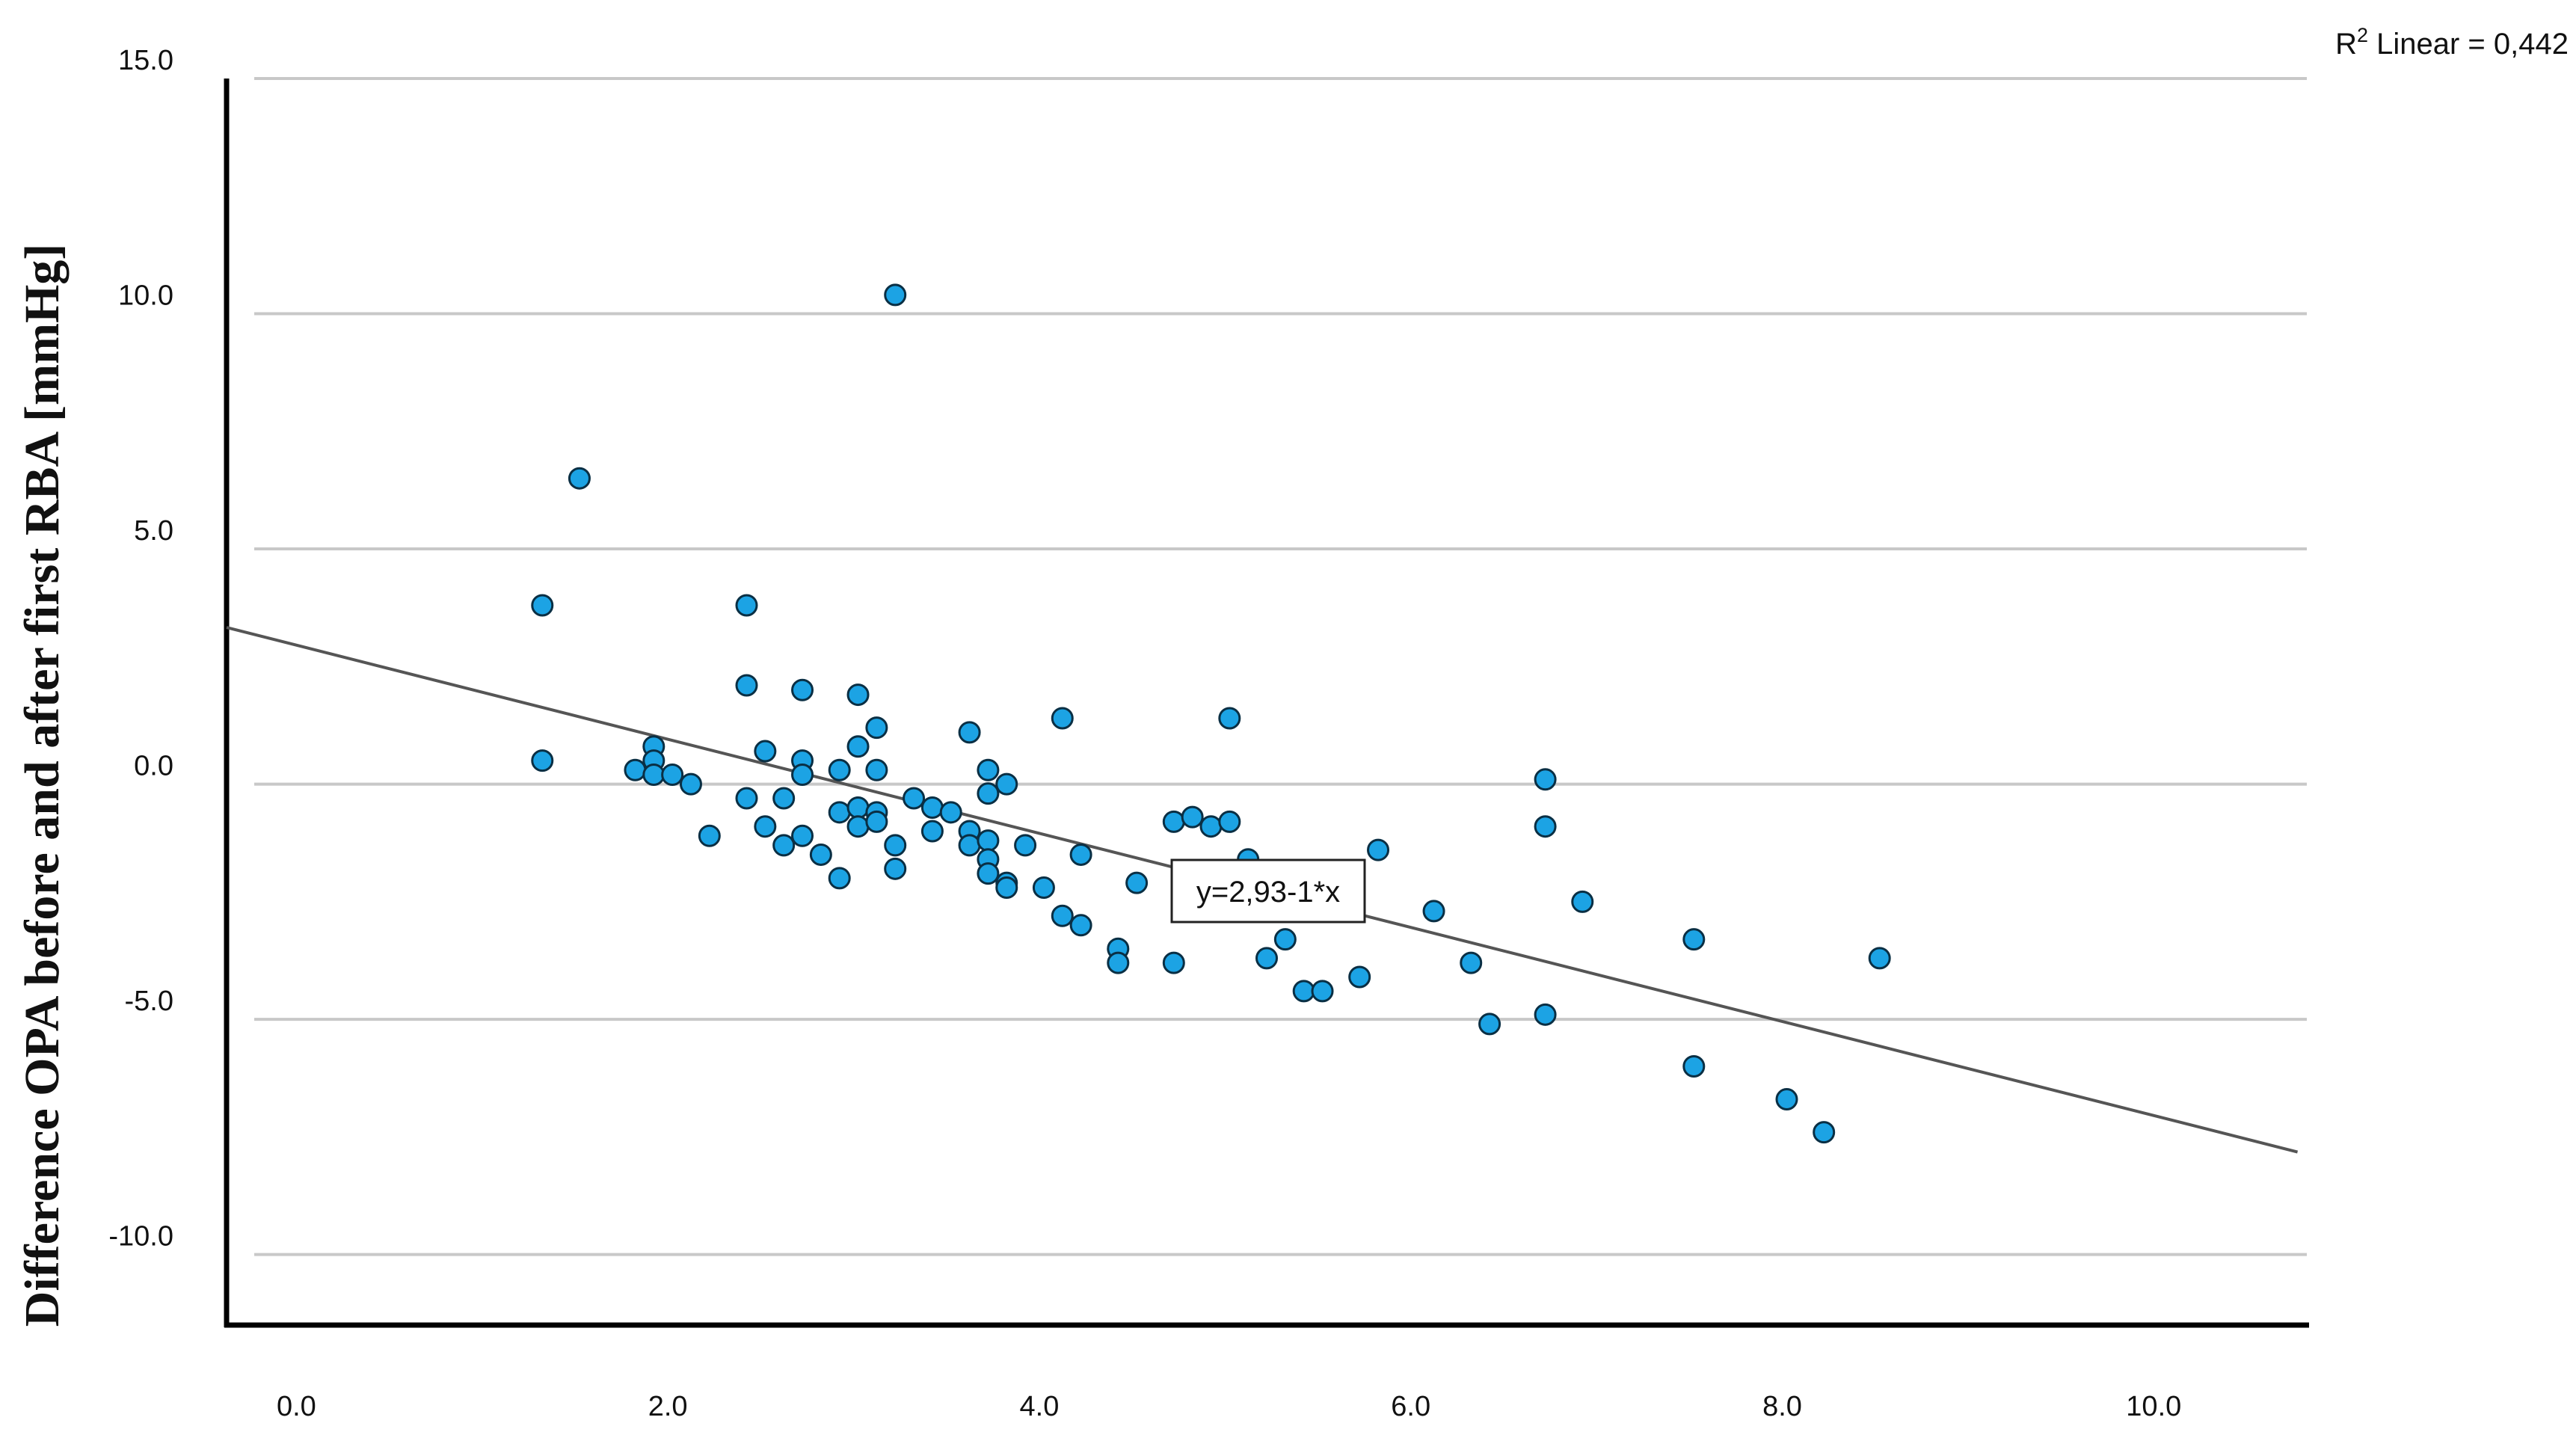  What do you see at coordinates (1410, 1406) in the screenshot?
I see `x-tick-label: 6.0` at bounding box center [1410, 1406].